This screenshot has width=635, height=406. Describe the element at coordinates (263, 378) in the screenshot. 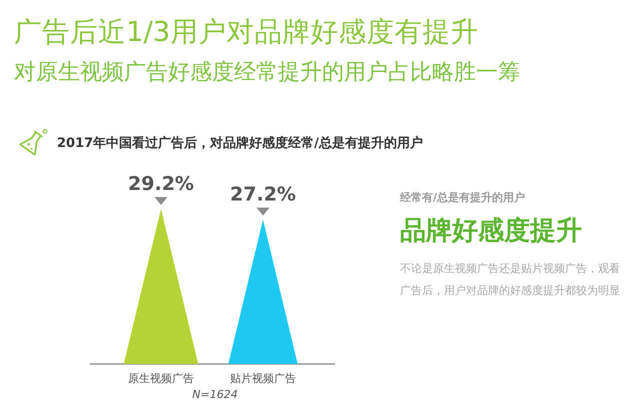

I see `x-tick-label: 贴片视频广告` at that location.